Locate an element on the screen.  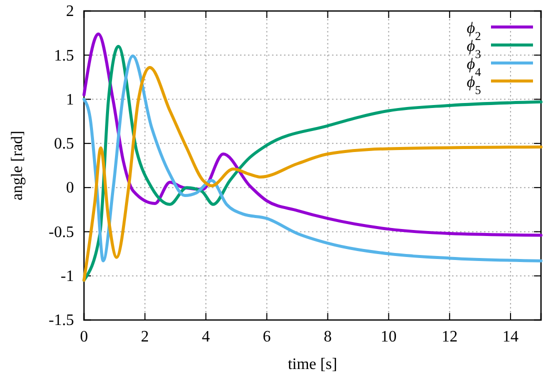
x-tick-label: 0 is located at coordinates (84, 337).